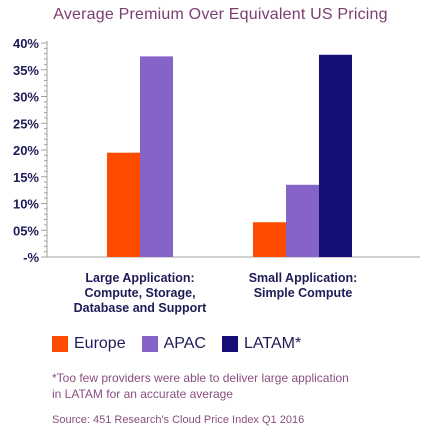  I want to click on footnote-line: in LATAM for an accurate average, so click(142, 394).